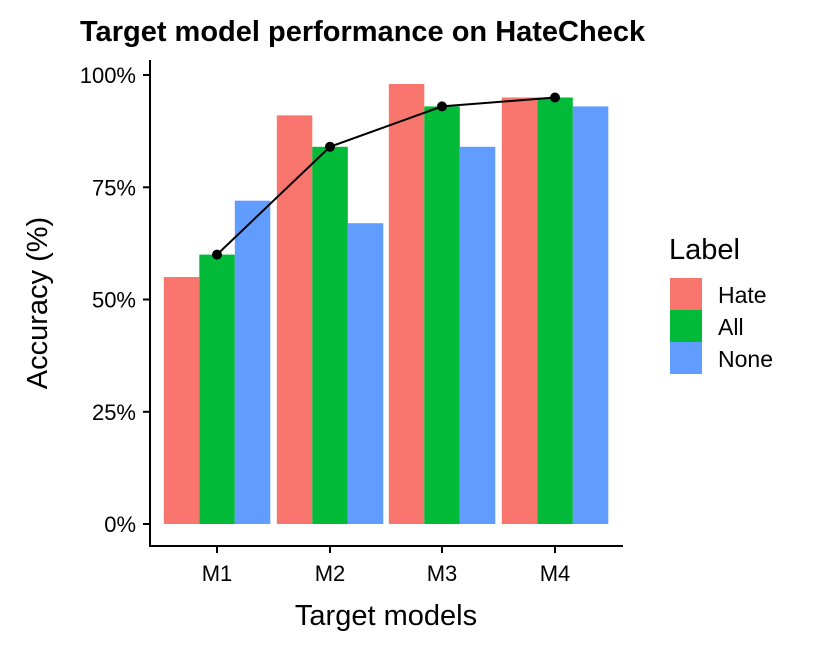  I want to click on x-tick-label: M2, so click(330, 573).